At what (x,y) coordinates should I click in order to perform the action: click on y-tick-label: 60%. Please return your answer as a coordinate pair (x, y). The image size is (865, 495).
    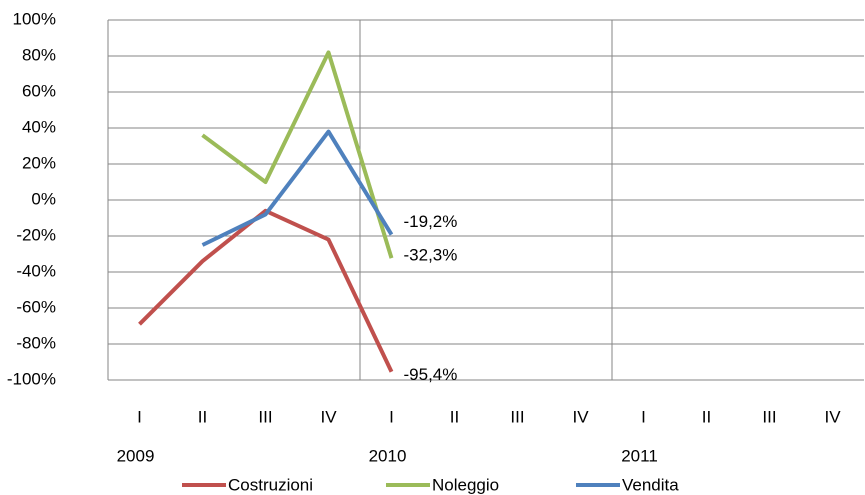
    Looking at the image, I should click on (39, 90).